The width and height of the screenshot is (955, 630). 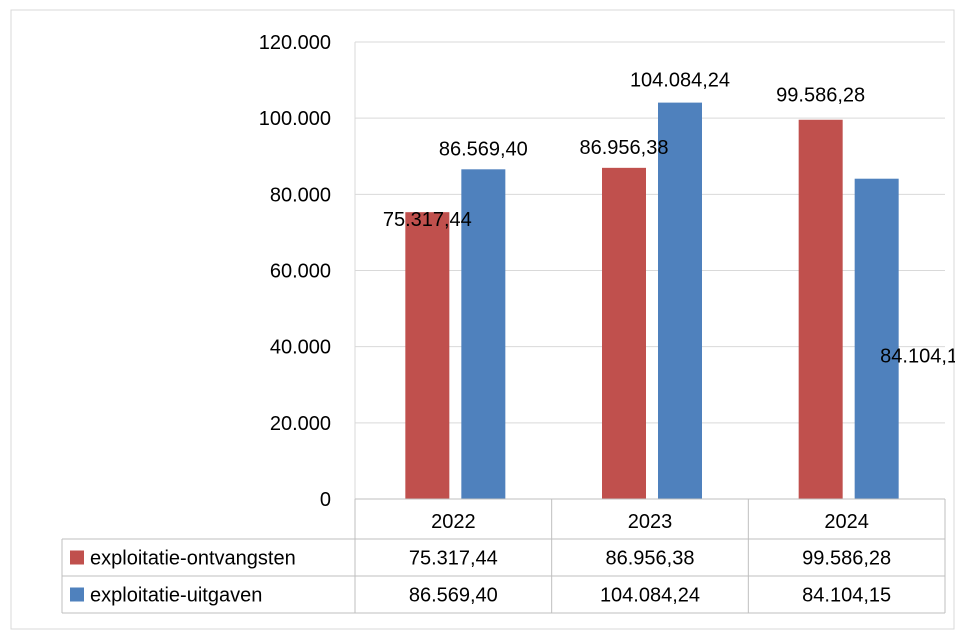 I want to click on y-tick-label: 100.000, so click(x=295, y=119).